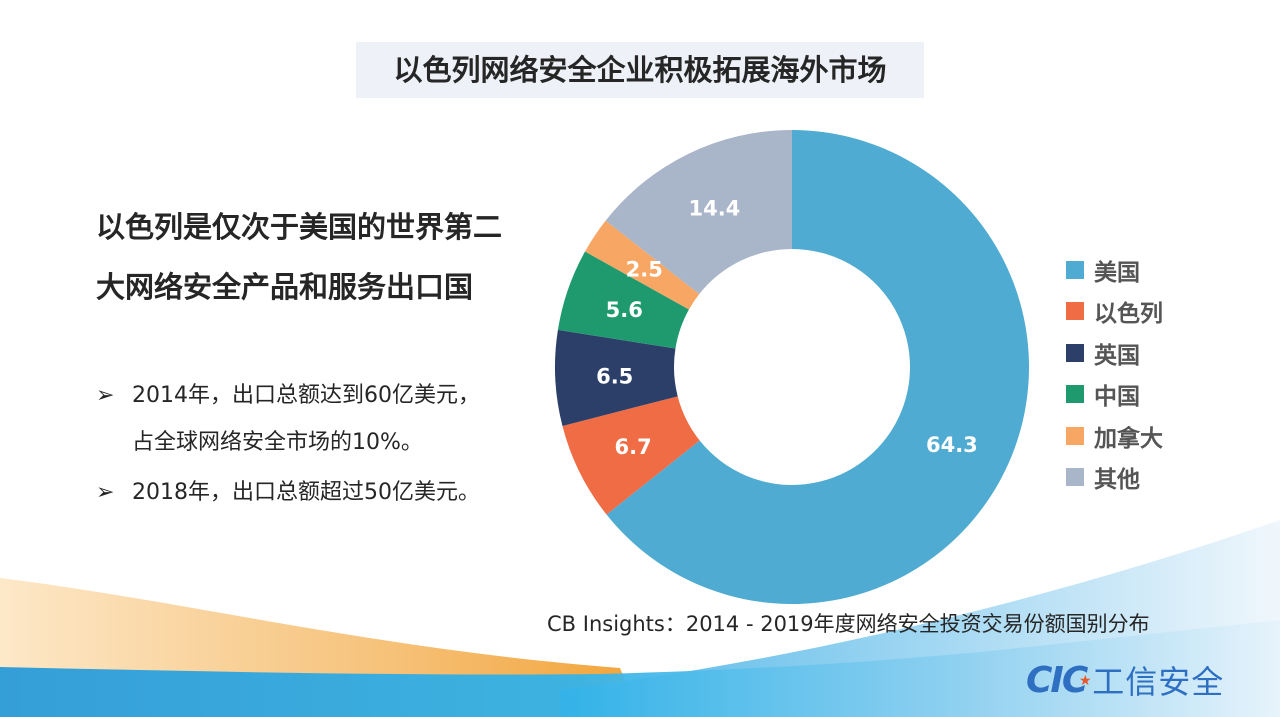 This screenshot has height=717, width=1280. I want to click on bullet-item-1: ➢ 2014年，出口总额达到60亿美元，, so click(288, 393).